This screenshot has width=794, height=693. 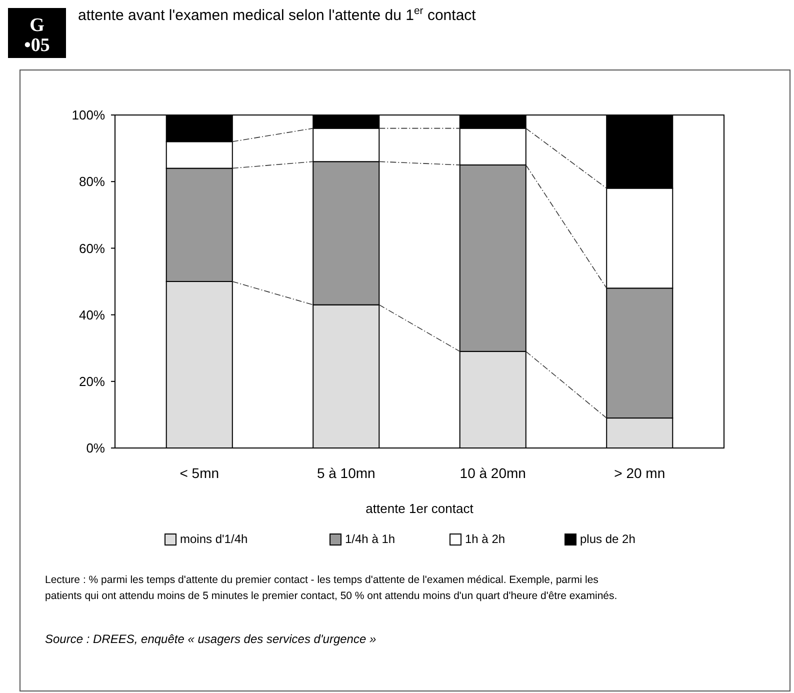 What do you see at coordinates (608, 539) in the screenshot?
I see `legend-label: plus de 2h` at bounding box center [608, 539].